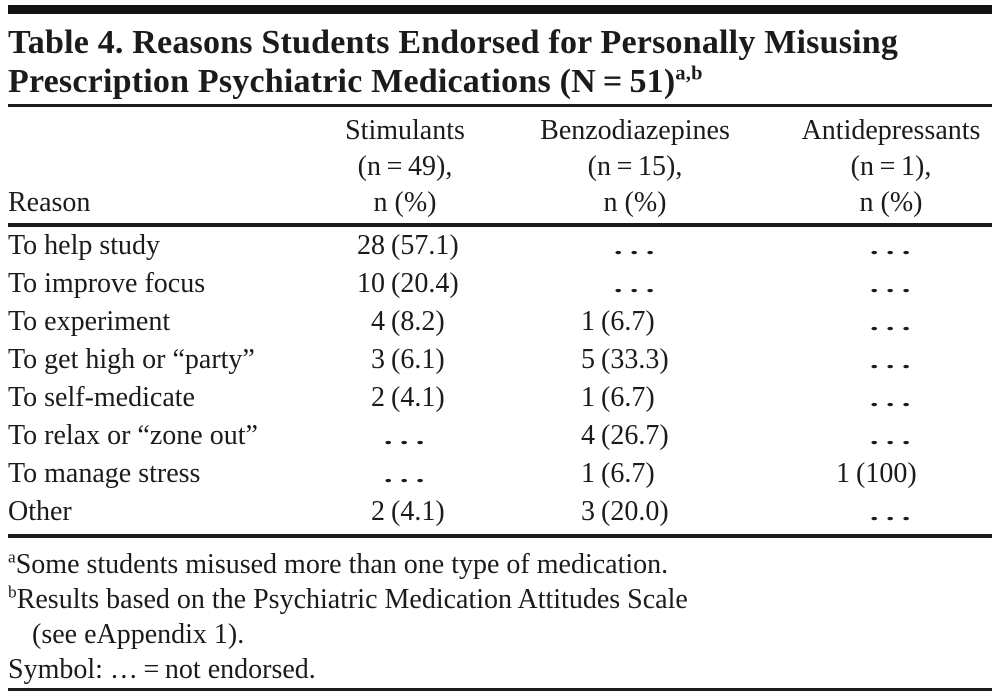 Image resolution: width=1000 pixels, height=697 pixels. I want to click on top-black-bar, so click(500, 9).